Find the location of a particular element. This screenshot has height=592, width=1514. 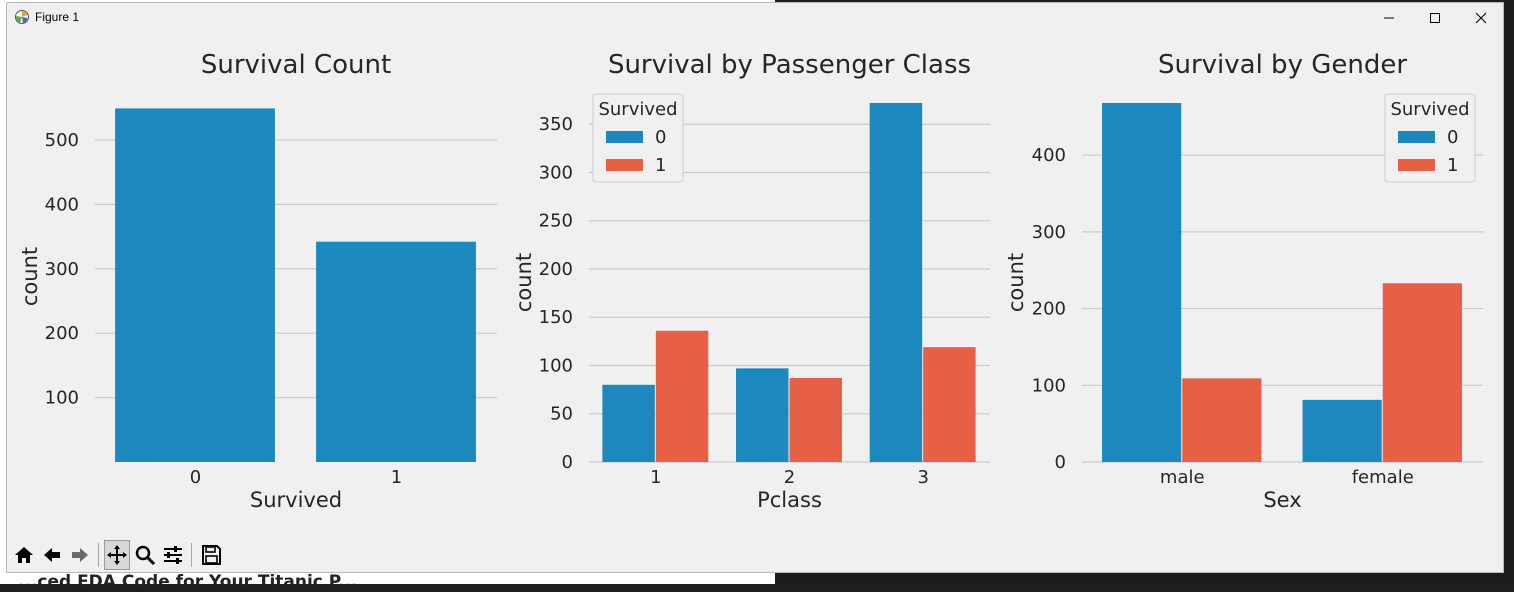

x-tick-label: 3 is located at coordinates (922, 477).